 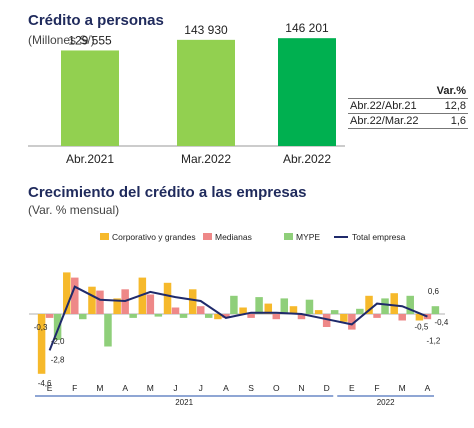 What do you see at coordinates (301, 388) in the screenshot?
I see `x-month-label: N` at bounding box center [301, 388].